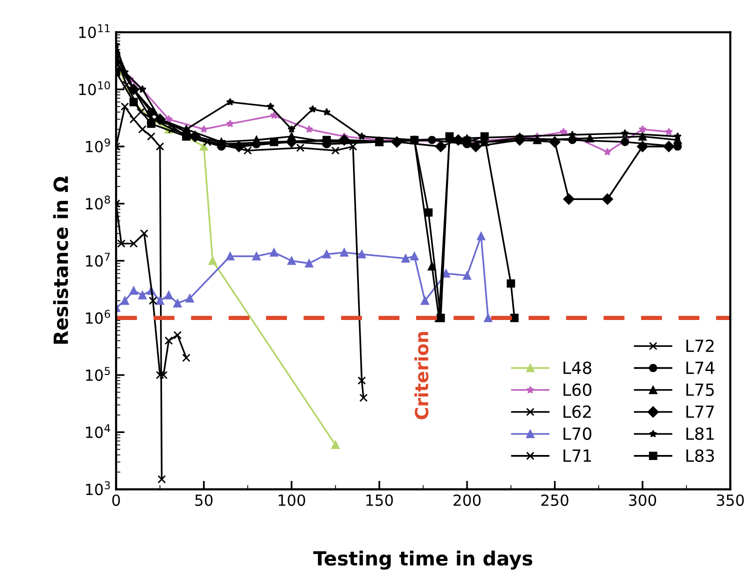 The image size is (749, 586). What do you see at coordinates (700, 455) in the screenshot?
I see `legend-label: L83` at bounding box center [700, 455].